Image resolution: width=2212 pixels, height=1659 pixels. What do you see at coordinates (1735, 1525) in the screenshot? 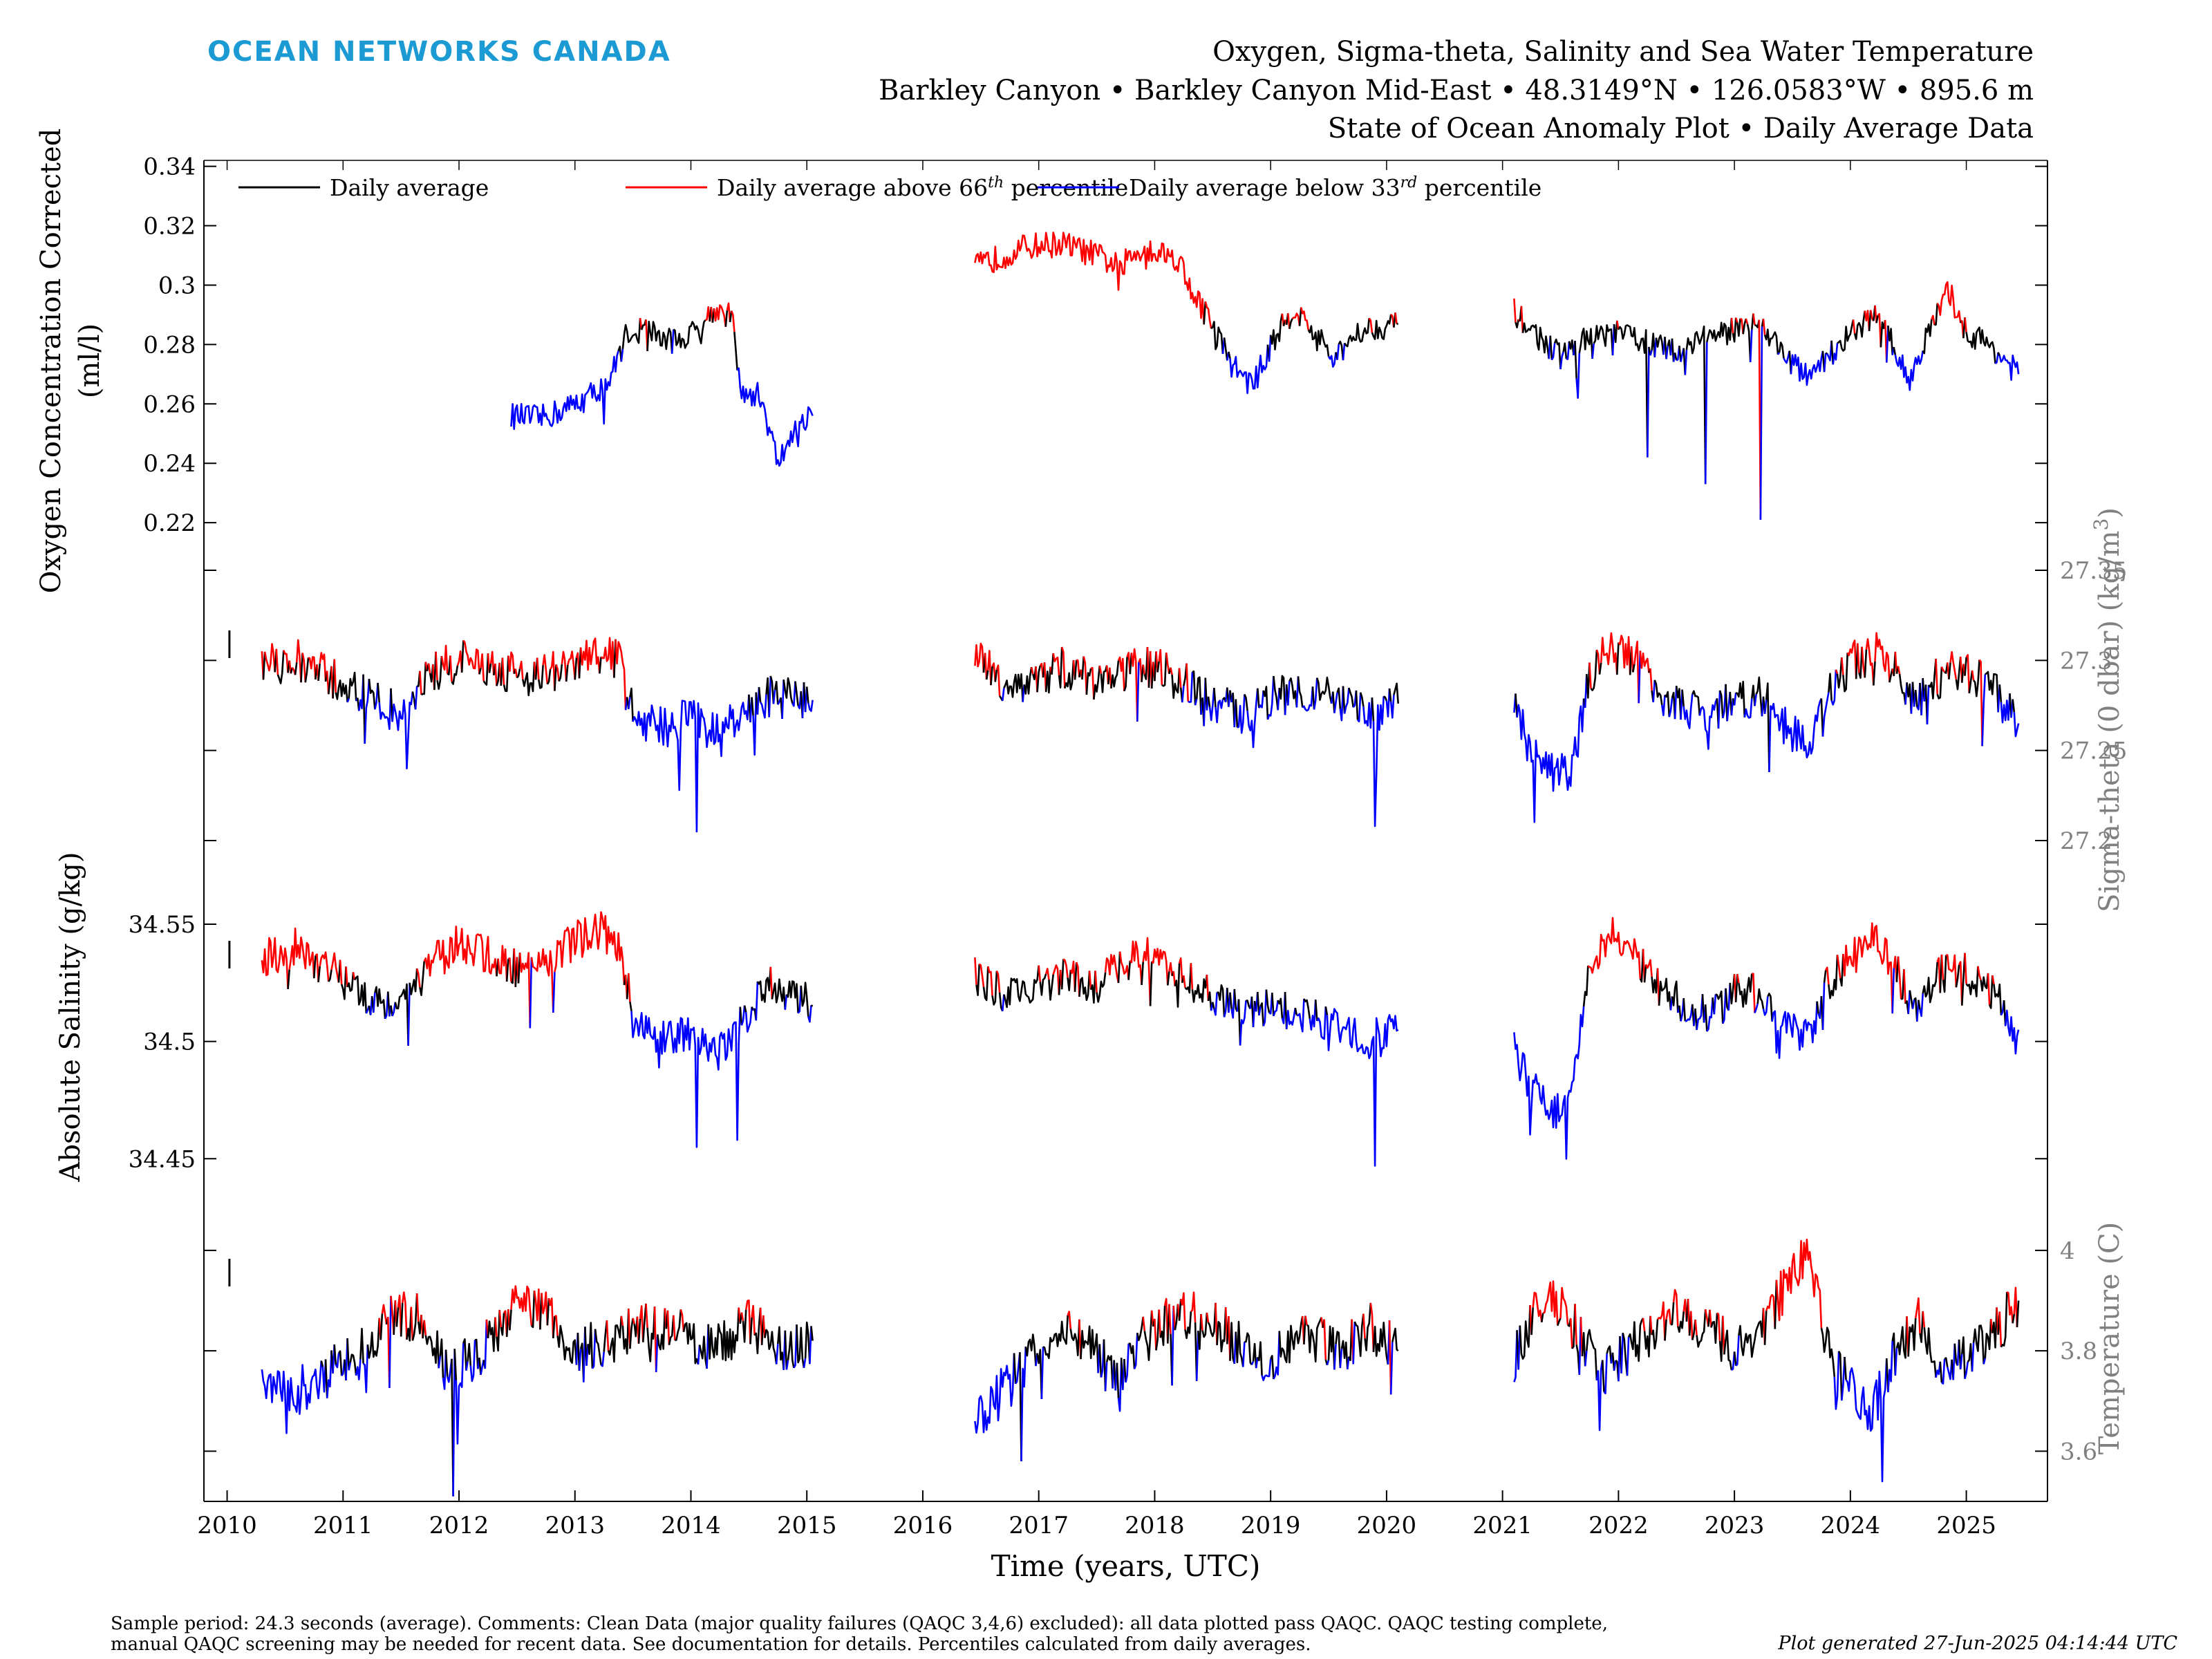
I see `x-tick-label: 2023` at bounding box center [1735, 1525].